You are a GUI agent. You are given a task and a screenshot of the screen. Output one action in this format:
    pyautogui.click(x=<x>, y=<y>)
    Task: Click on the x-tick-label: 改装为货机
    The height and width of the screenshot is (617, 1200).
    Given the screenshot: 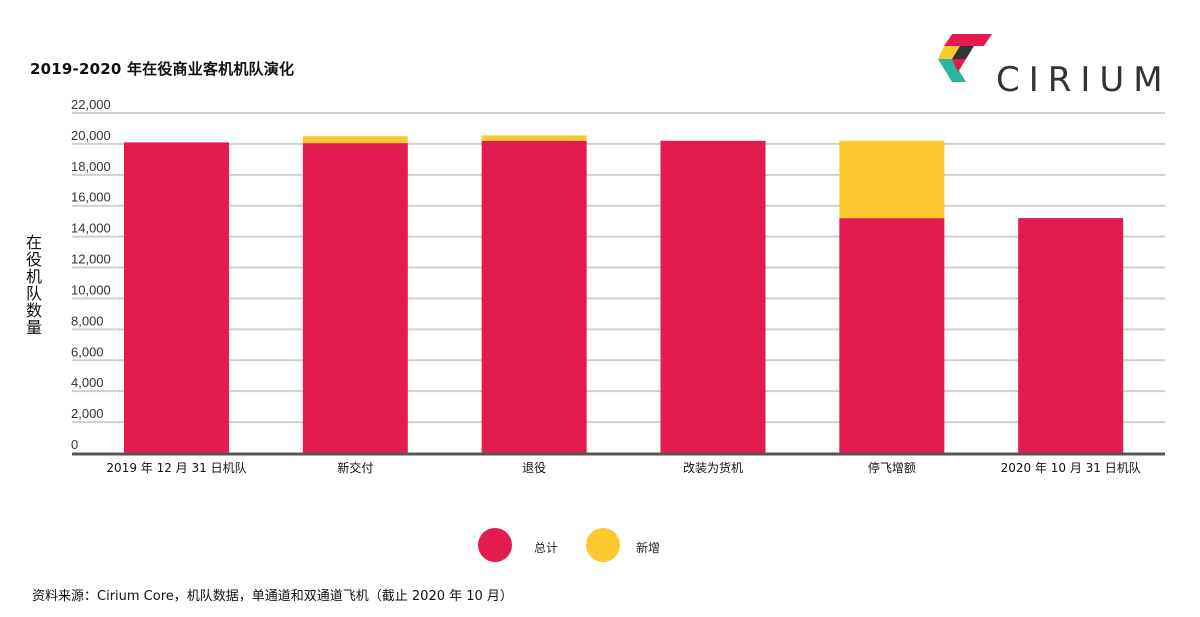 What is the action you would take?
    pyautogui.click(x=713, y=467)
    